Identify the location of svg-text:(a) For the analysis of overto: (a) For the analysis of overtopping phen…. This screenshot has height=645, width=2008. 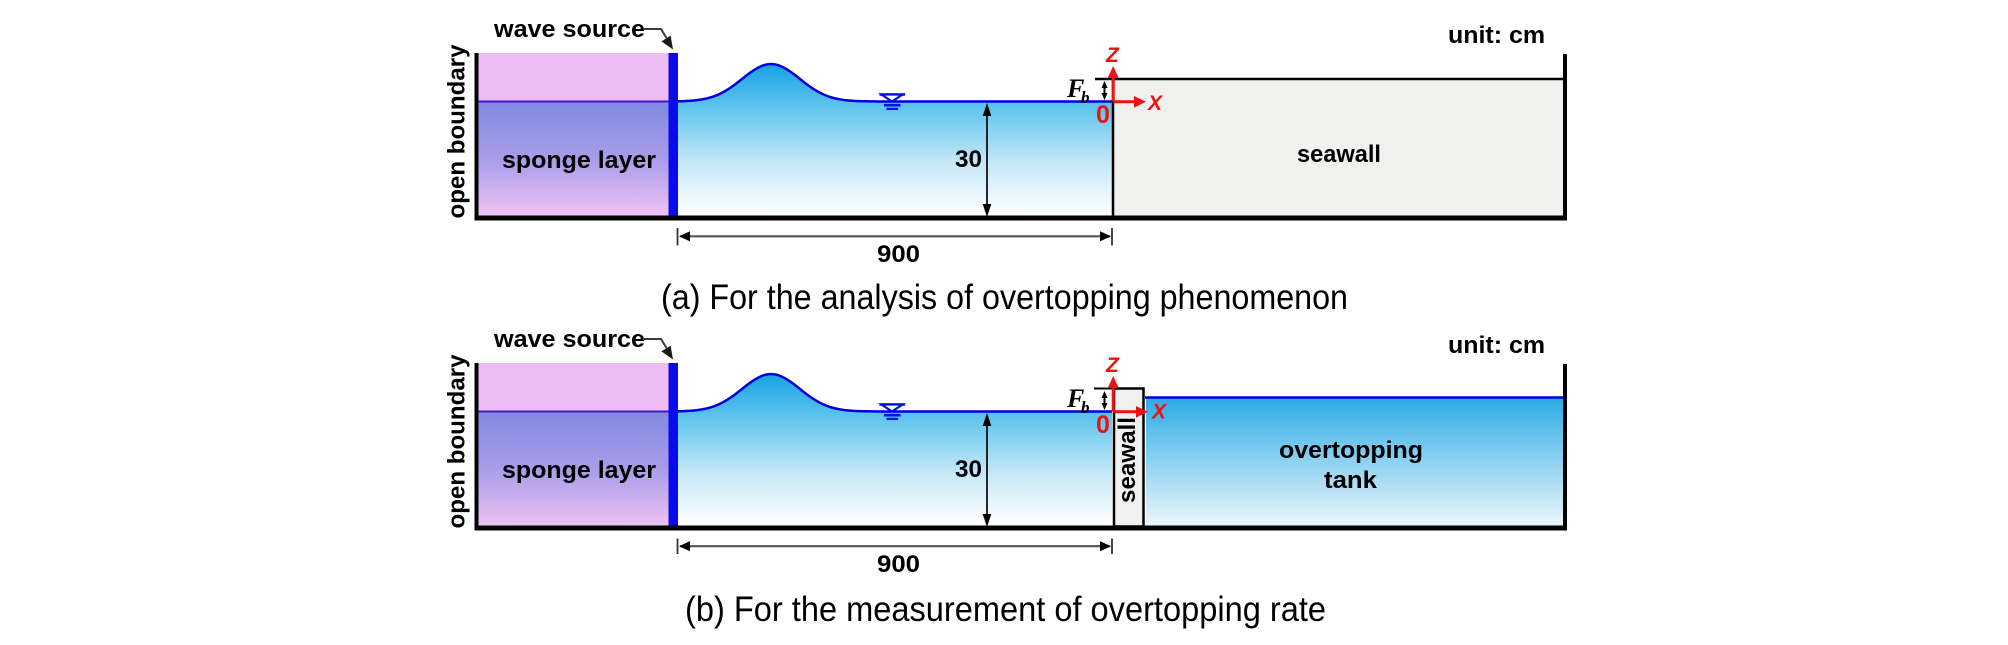
(1004, 297).